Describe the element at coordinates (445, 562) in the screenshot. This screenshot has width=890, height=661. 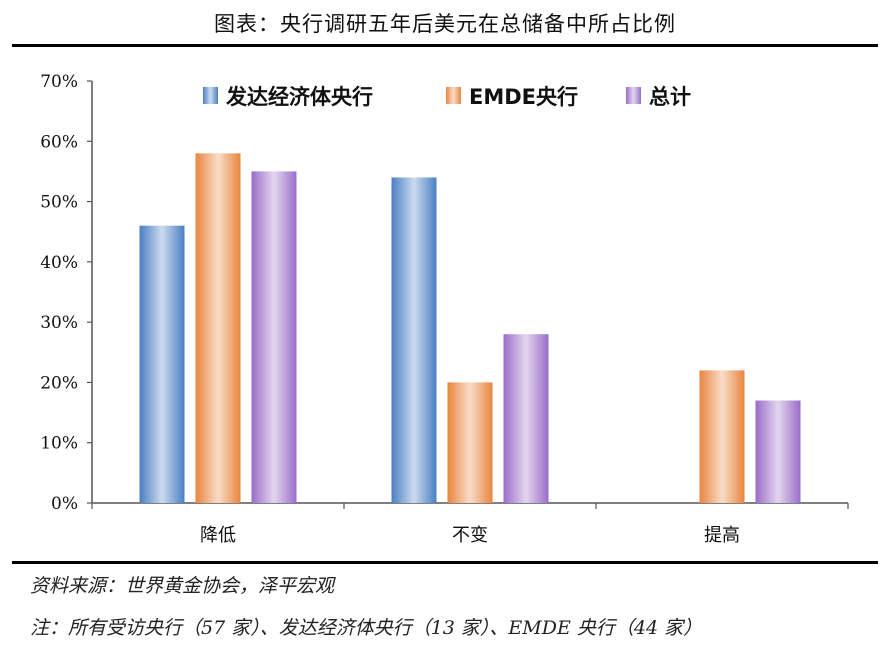
I see `bottom-rule` at that location.